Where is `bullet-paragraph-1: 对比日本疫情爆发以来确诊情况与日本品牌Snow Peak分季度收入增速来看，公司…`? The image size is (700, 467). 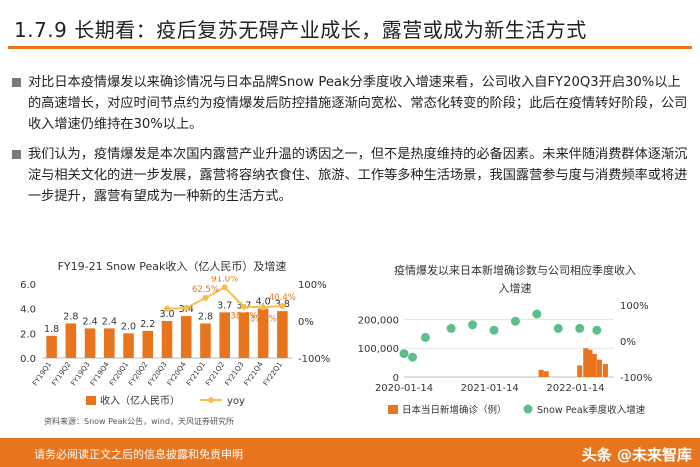
bullet-paragraph-1: 对比日本疫情爆发以来确诊情况与日本品牌Snow Peak分季度收入增速来看，公司… is located at coordinates (352, 103).